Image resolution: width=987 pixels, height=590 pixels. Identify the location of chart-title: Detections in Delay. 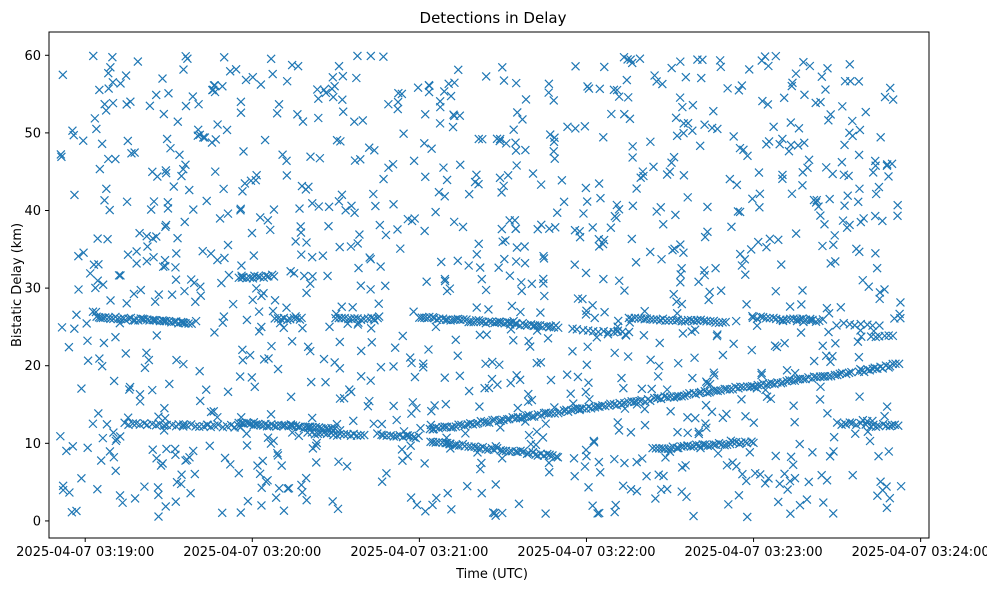
(493, 18).